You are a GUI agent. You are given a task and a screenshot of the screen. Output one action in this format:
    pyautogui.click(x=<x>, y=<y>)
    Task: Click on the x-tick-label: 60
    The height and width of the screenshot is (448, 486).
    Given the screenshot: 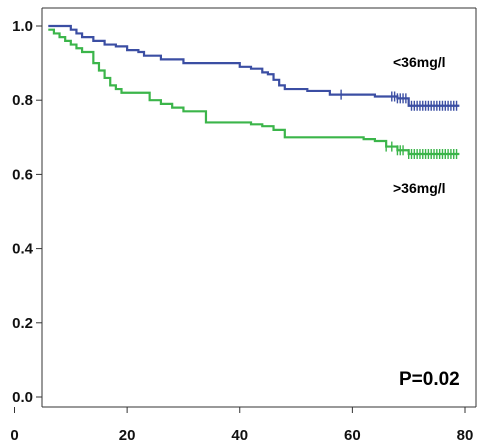 What is the action you would take?
    pyautogui.click(x=352, y=435)
    